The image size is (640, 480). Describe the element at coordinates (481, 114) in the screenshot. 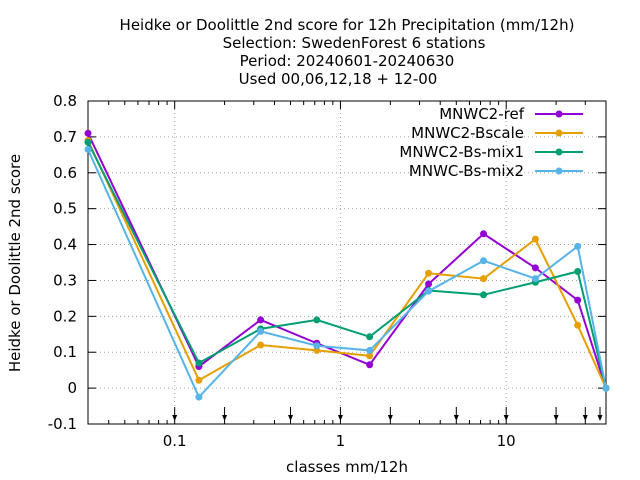

I see `legend-label: MNWC2-ref` at that location.